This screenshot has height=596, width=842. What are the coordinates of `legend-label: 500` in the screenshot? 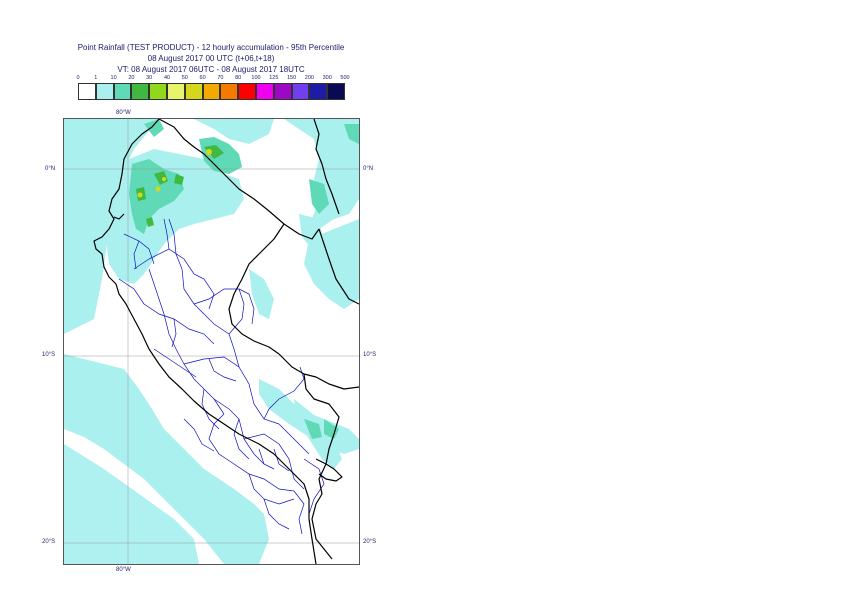 It's located at (345, 78).